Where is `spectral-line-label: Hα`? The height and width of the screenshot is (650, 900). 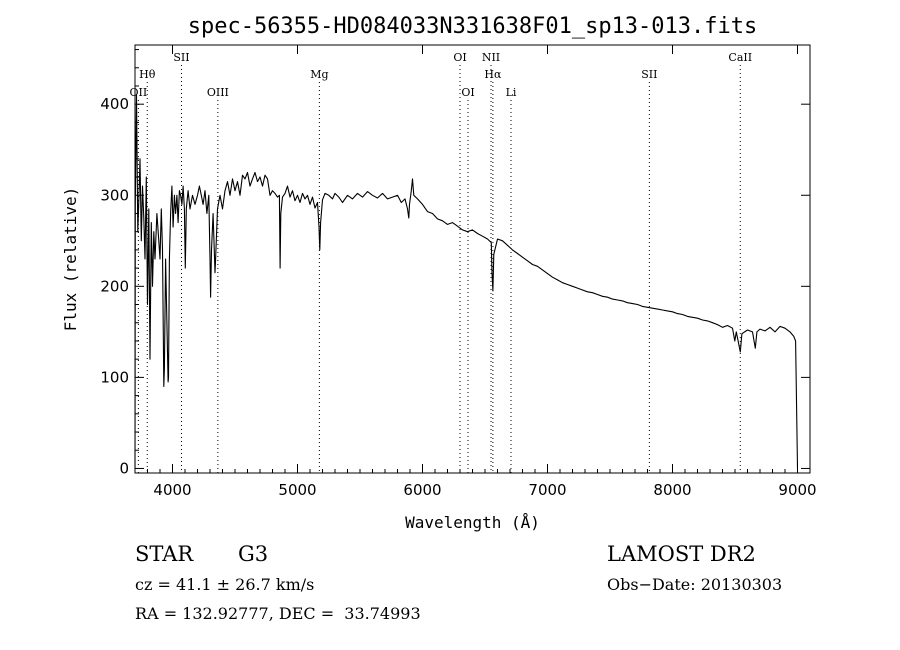
spectral-line-label: Hα is located at coordinates (493, 74).